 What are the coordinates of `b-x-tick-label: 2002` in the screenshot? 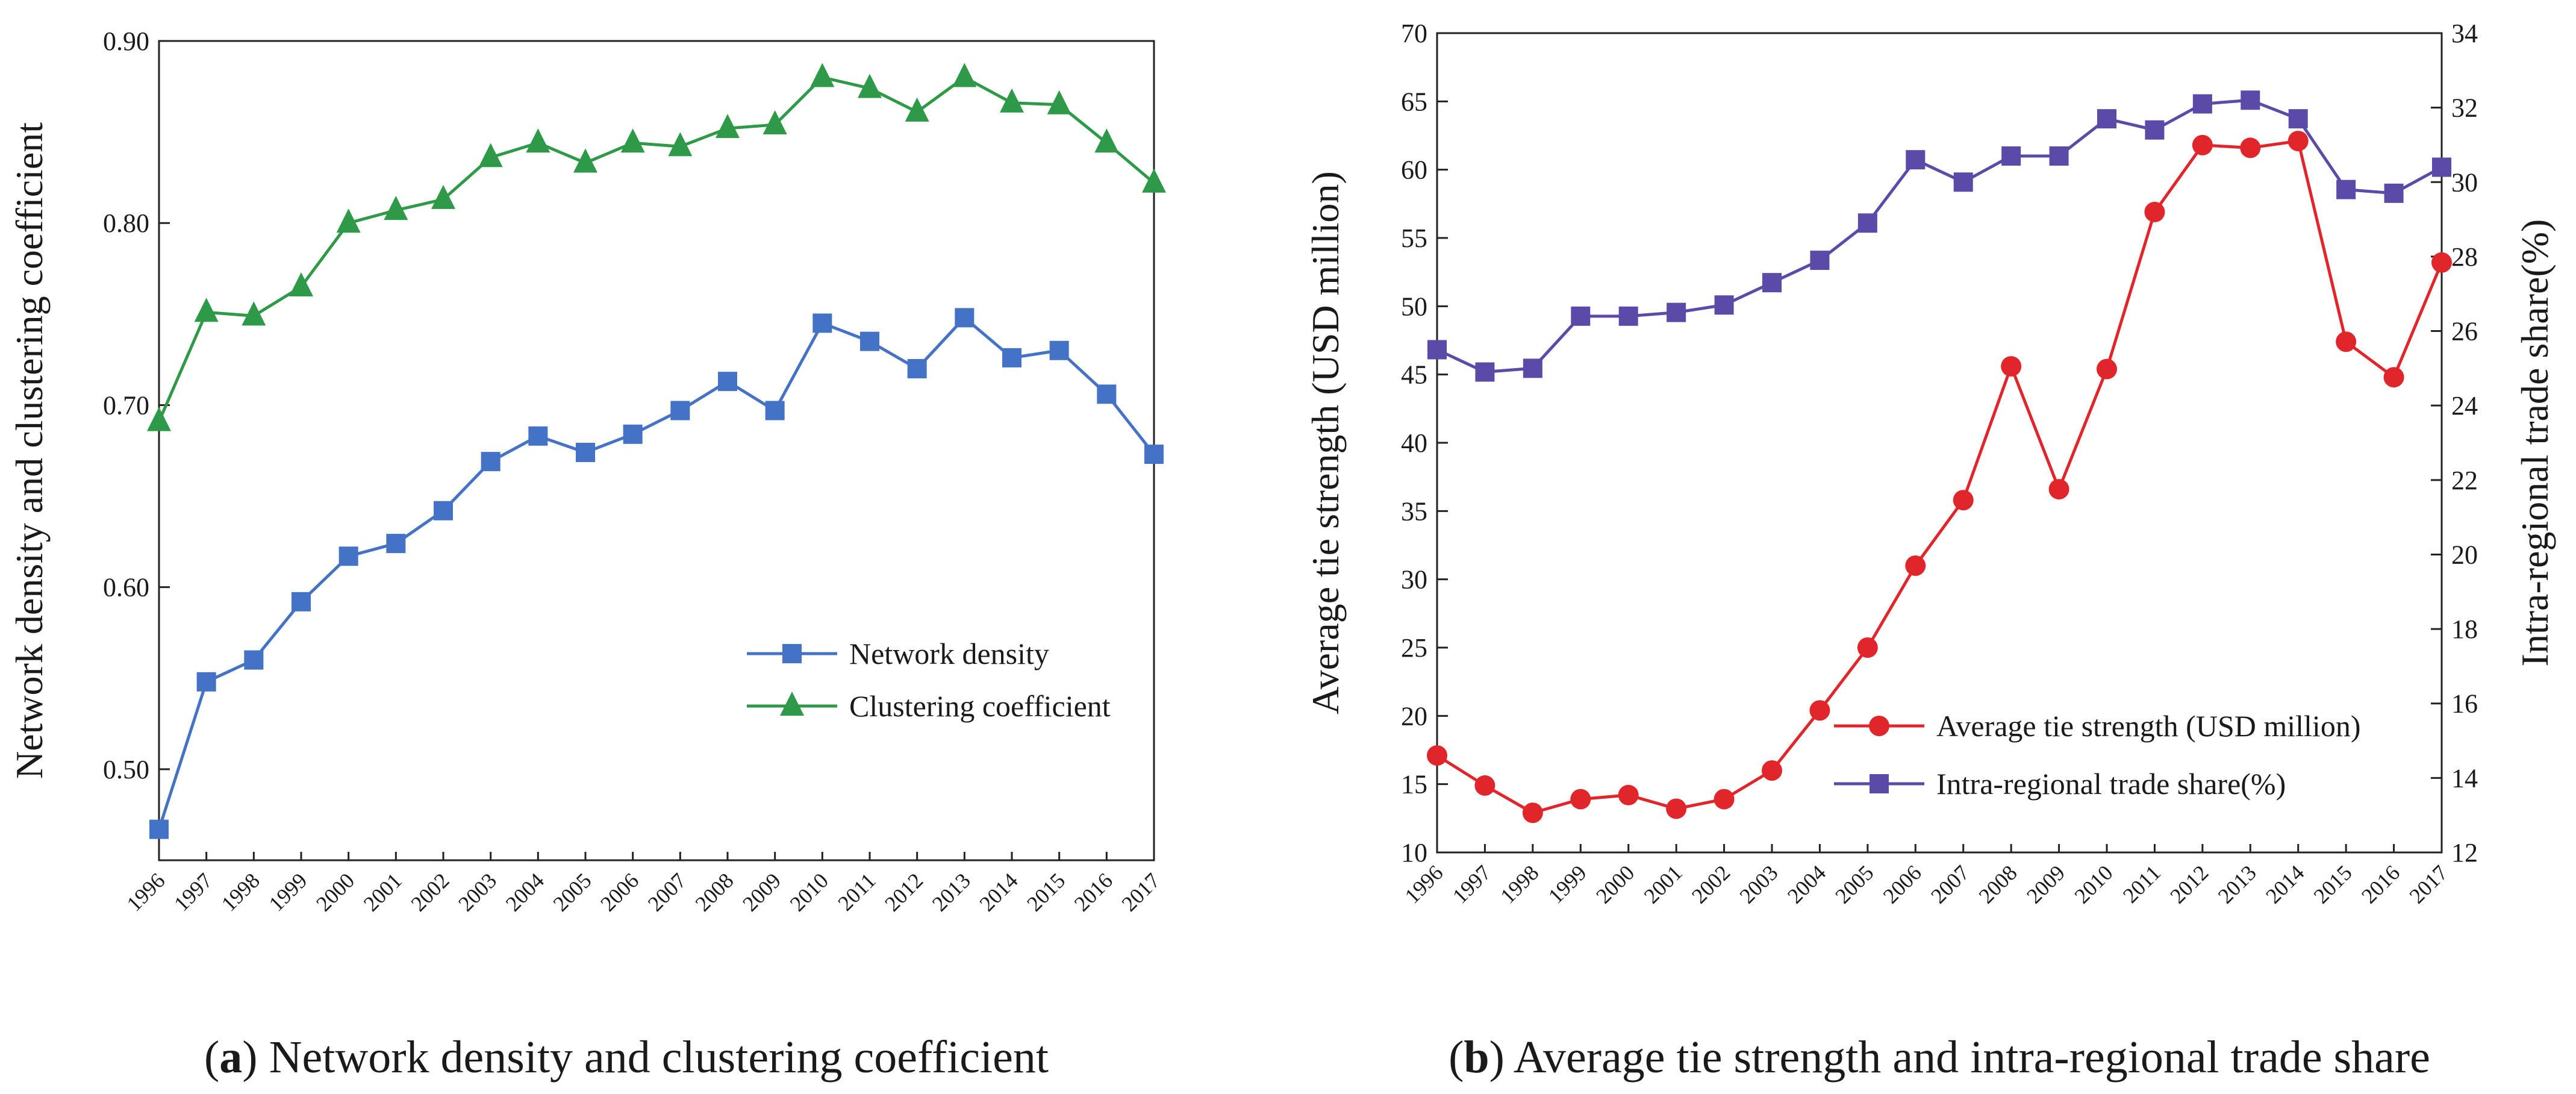 It's located at (1711, 884).